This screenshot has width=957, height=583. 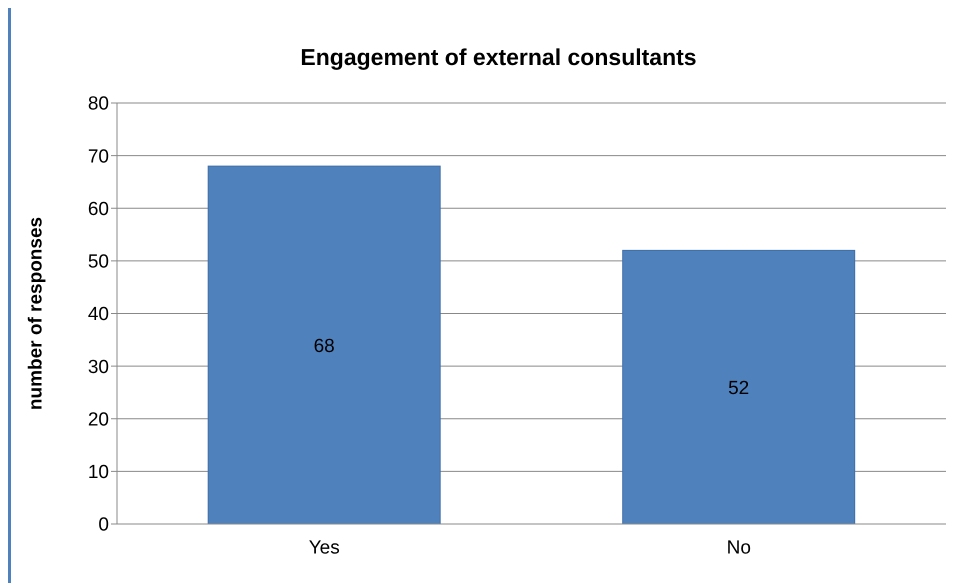 I want to click on y-axis-title: number of responses, so click(x=36, y=313).